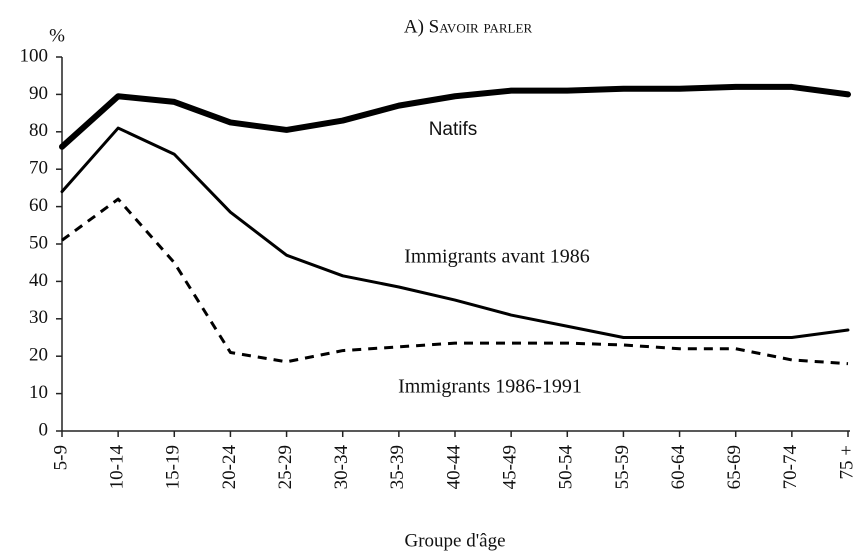 This screenshot has width=858, height=555. Describe the element at coordinates (229, 467) in the screenshot. I see `x-tick-label: 20-24` at that location.